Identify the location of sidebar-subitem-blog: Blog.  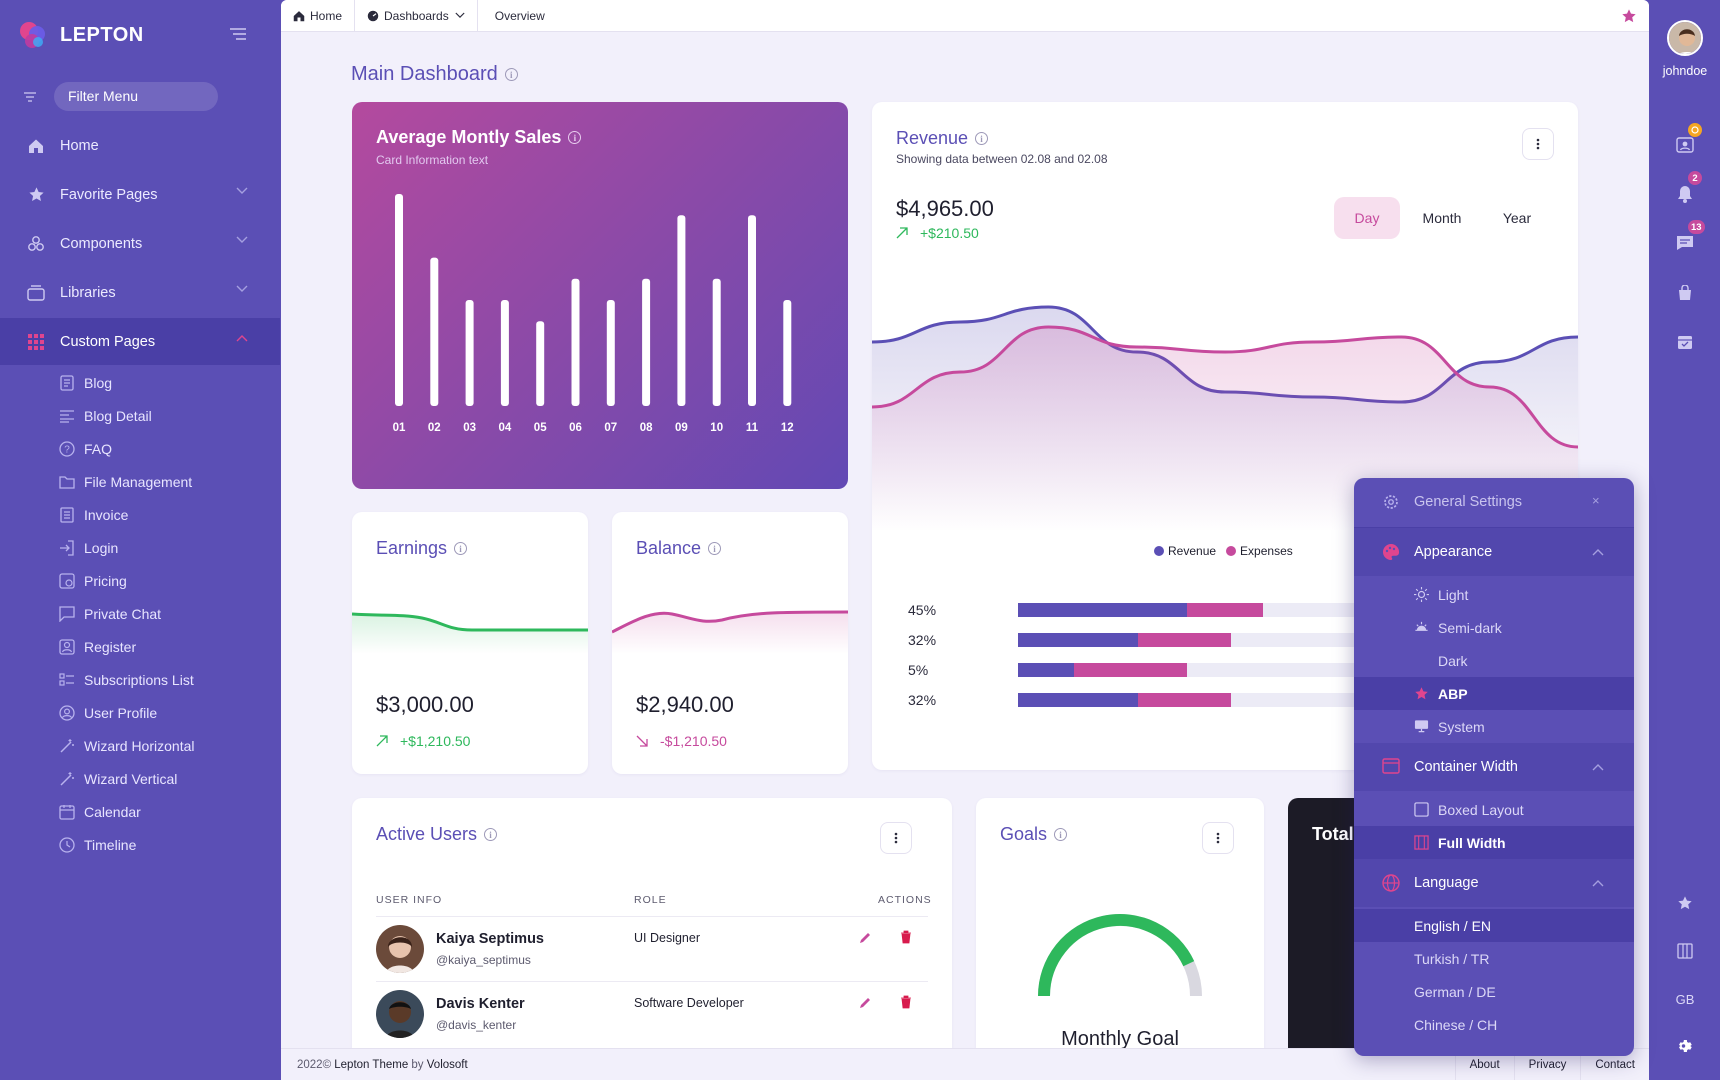
(85, 383).